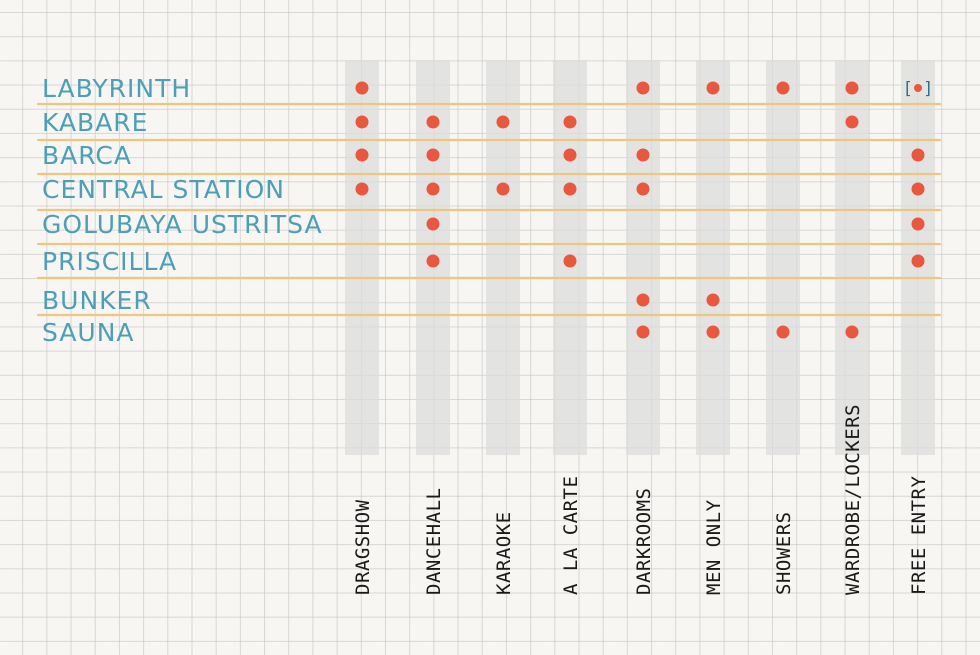 This screenshot has width=980, height=655. What do you see at coordinates (434, 541) in the screenshot?
I see `column-label: Dancehall` at bounding box center [434, 541].